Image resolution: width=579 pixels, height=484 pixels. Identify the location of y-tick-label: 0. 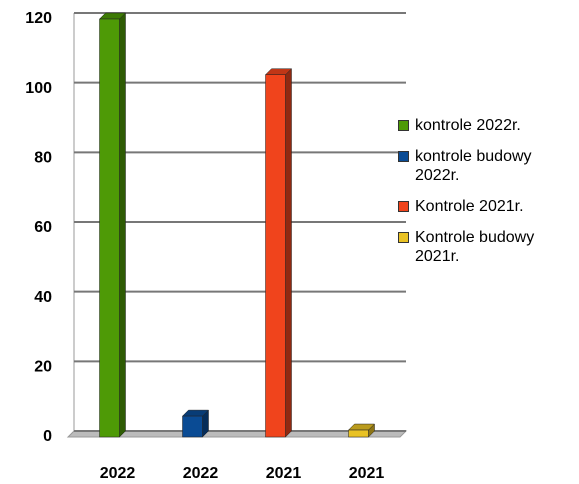
(47, 436).